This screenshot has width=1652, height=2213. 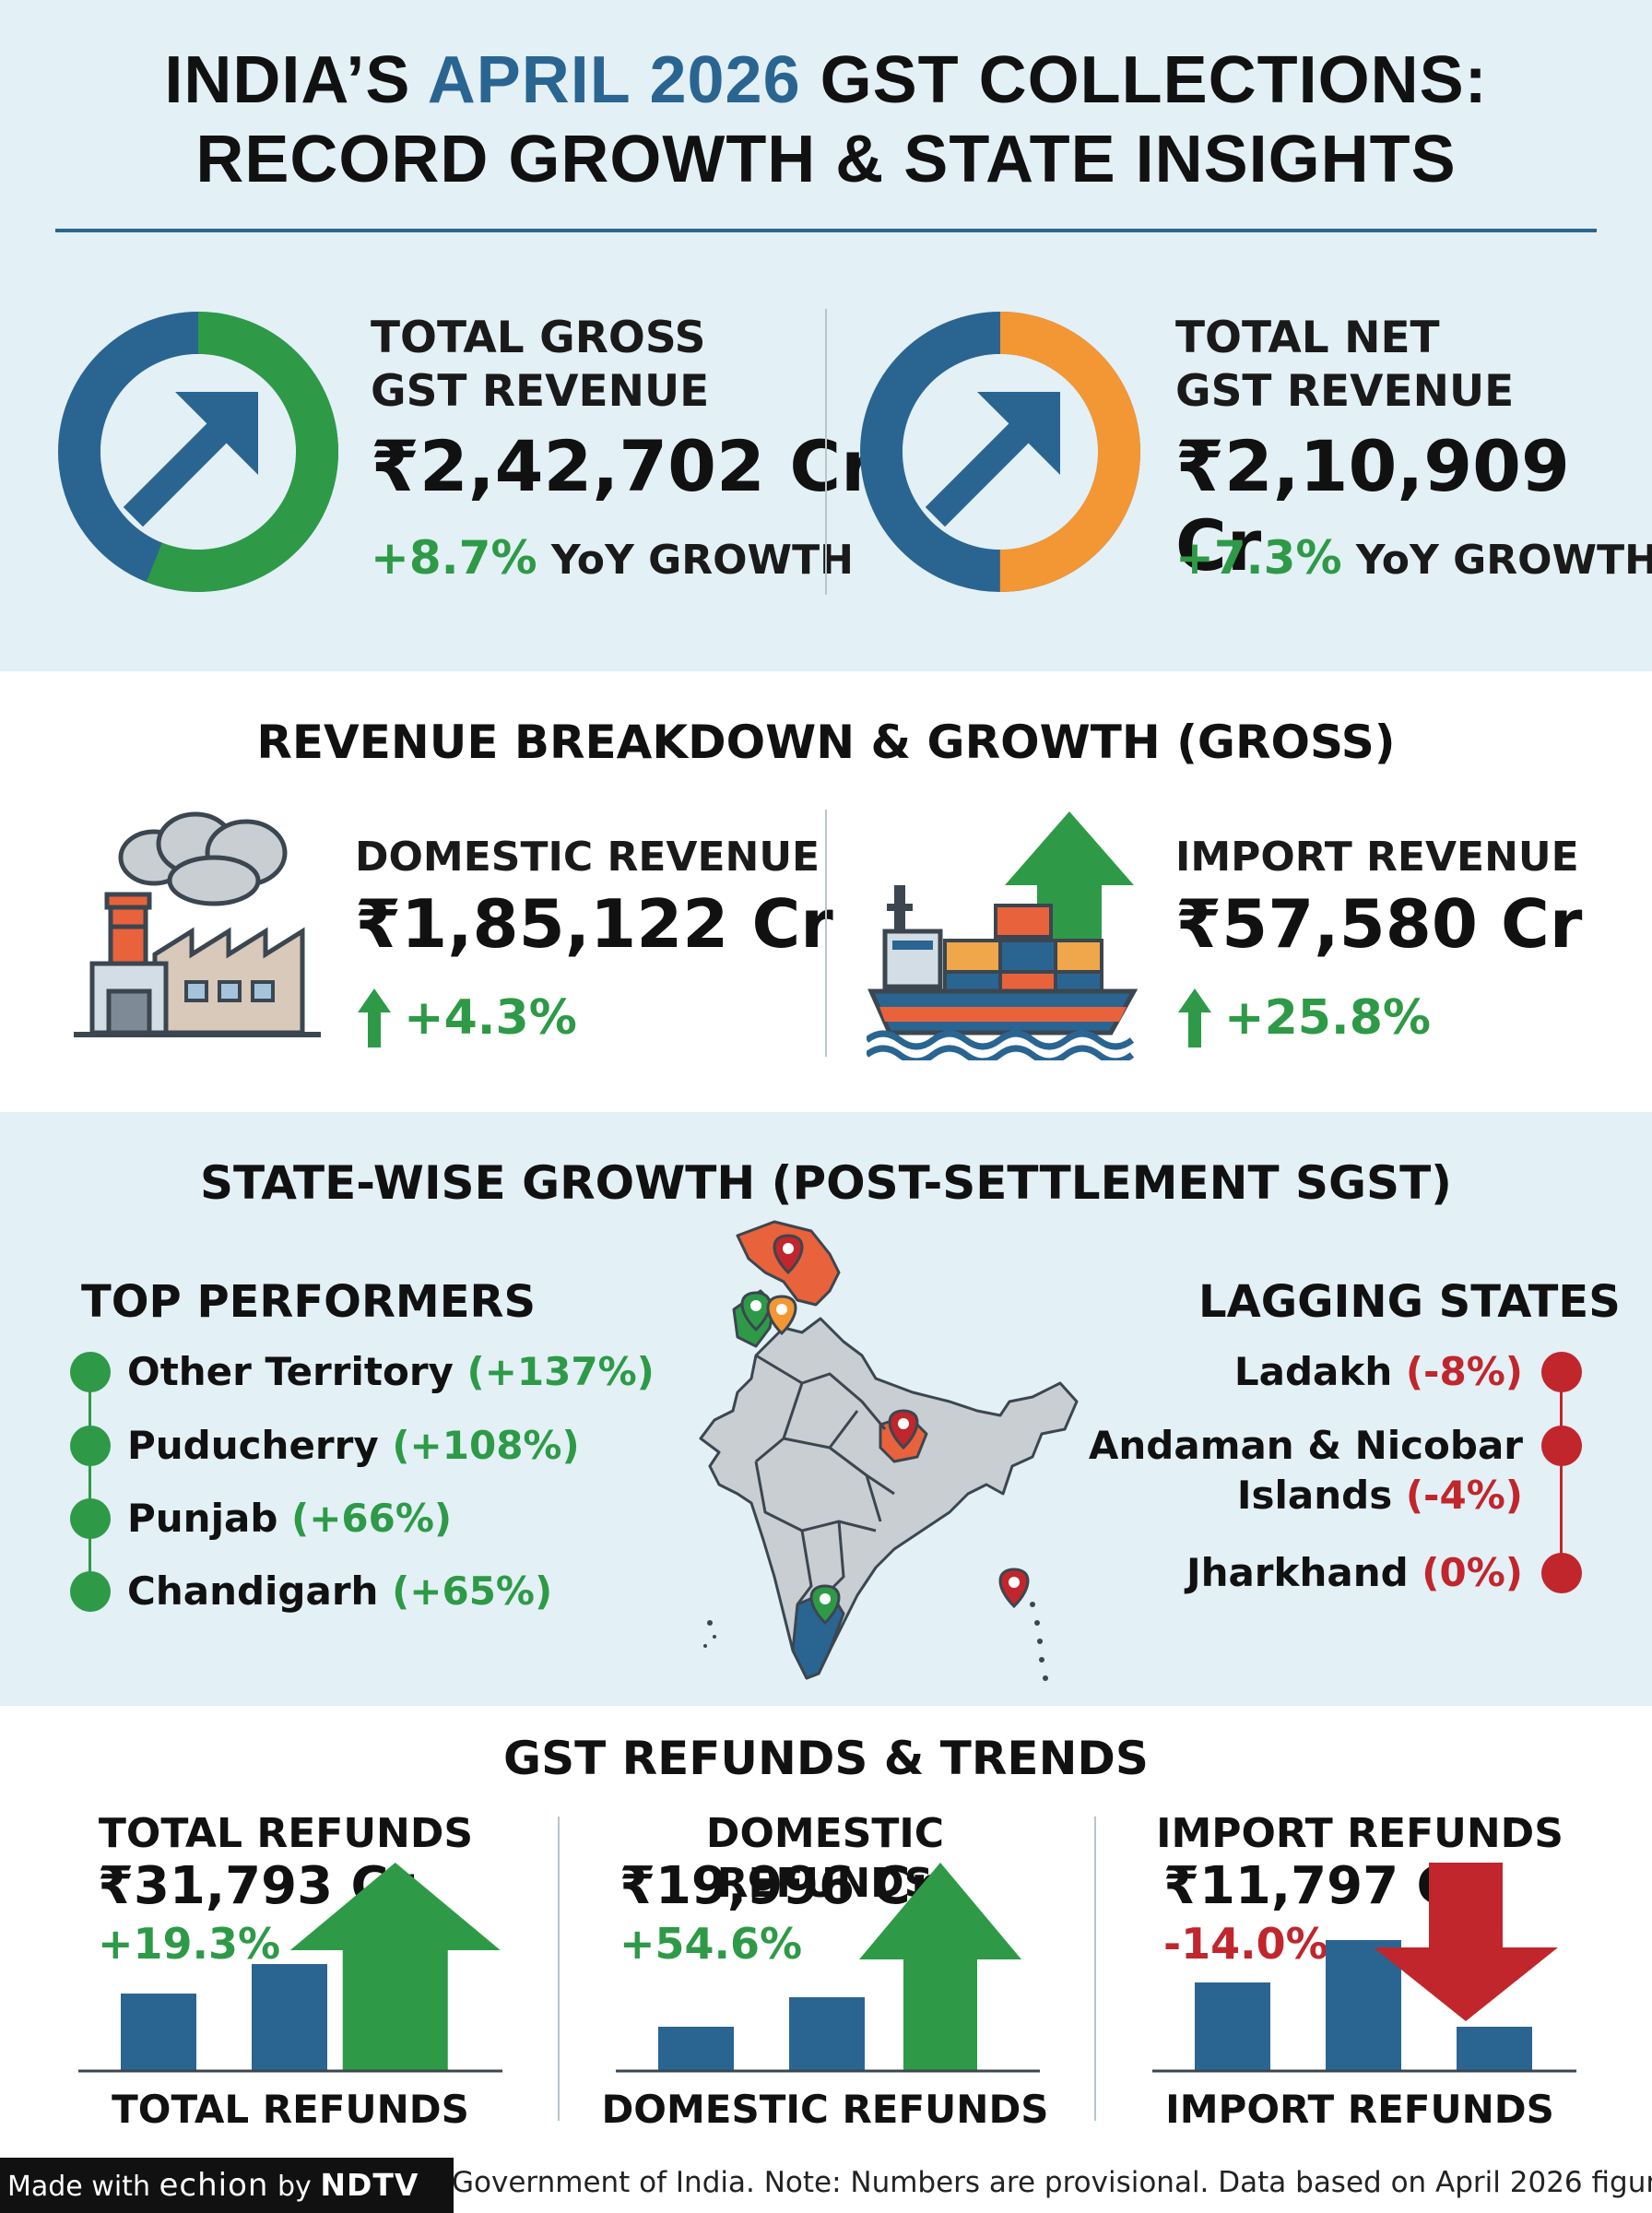 I want to click on import-refunds-footer: IMPORT REFUNDS, so click(x=1359, y=2109).